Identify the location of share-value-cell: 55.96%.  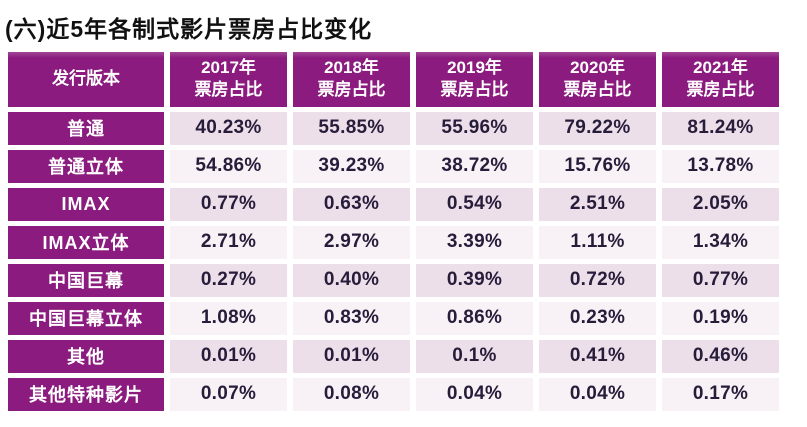
(474, 128).